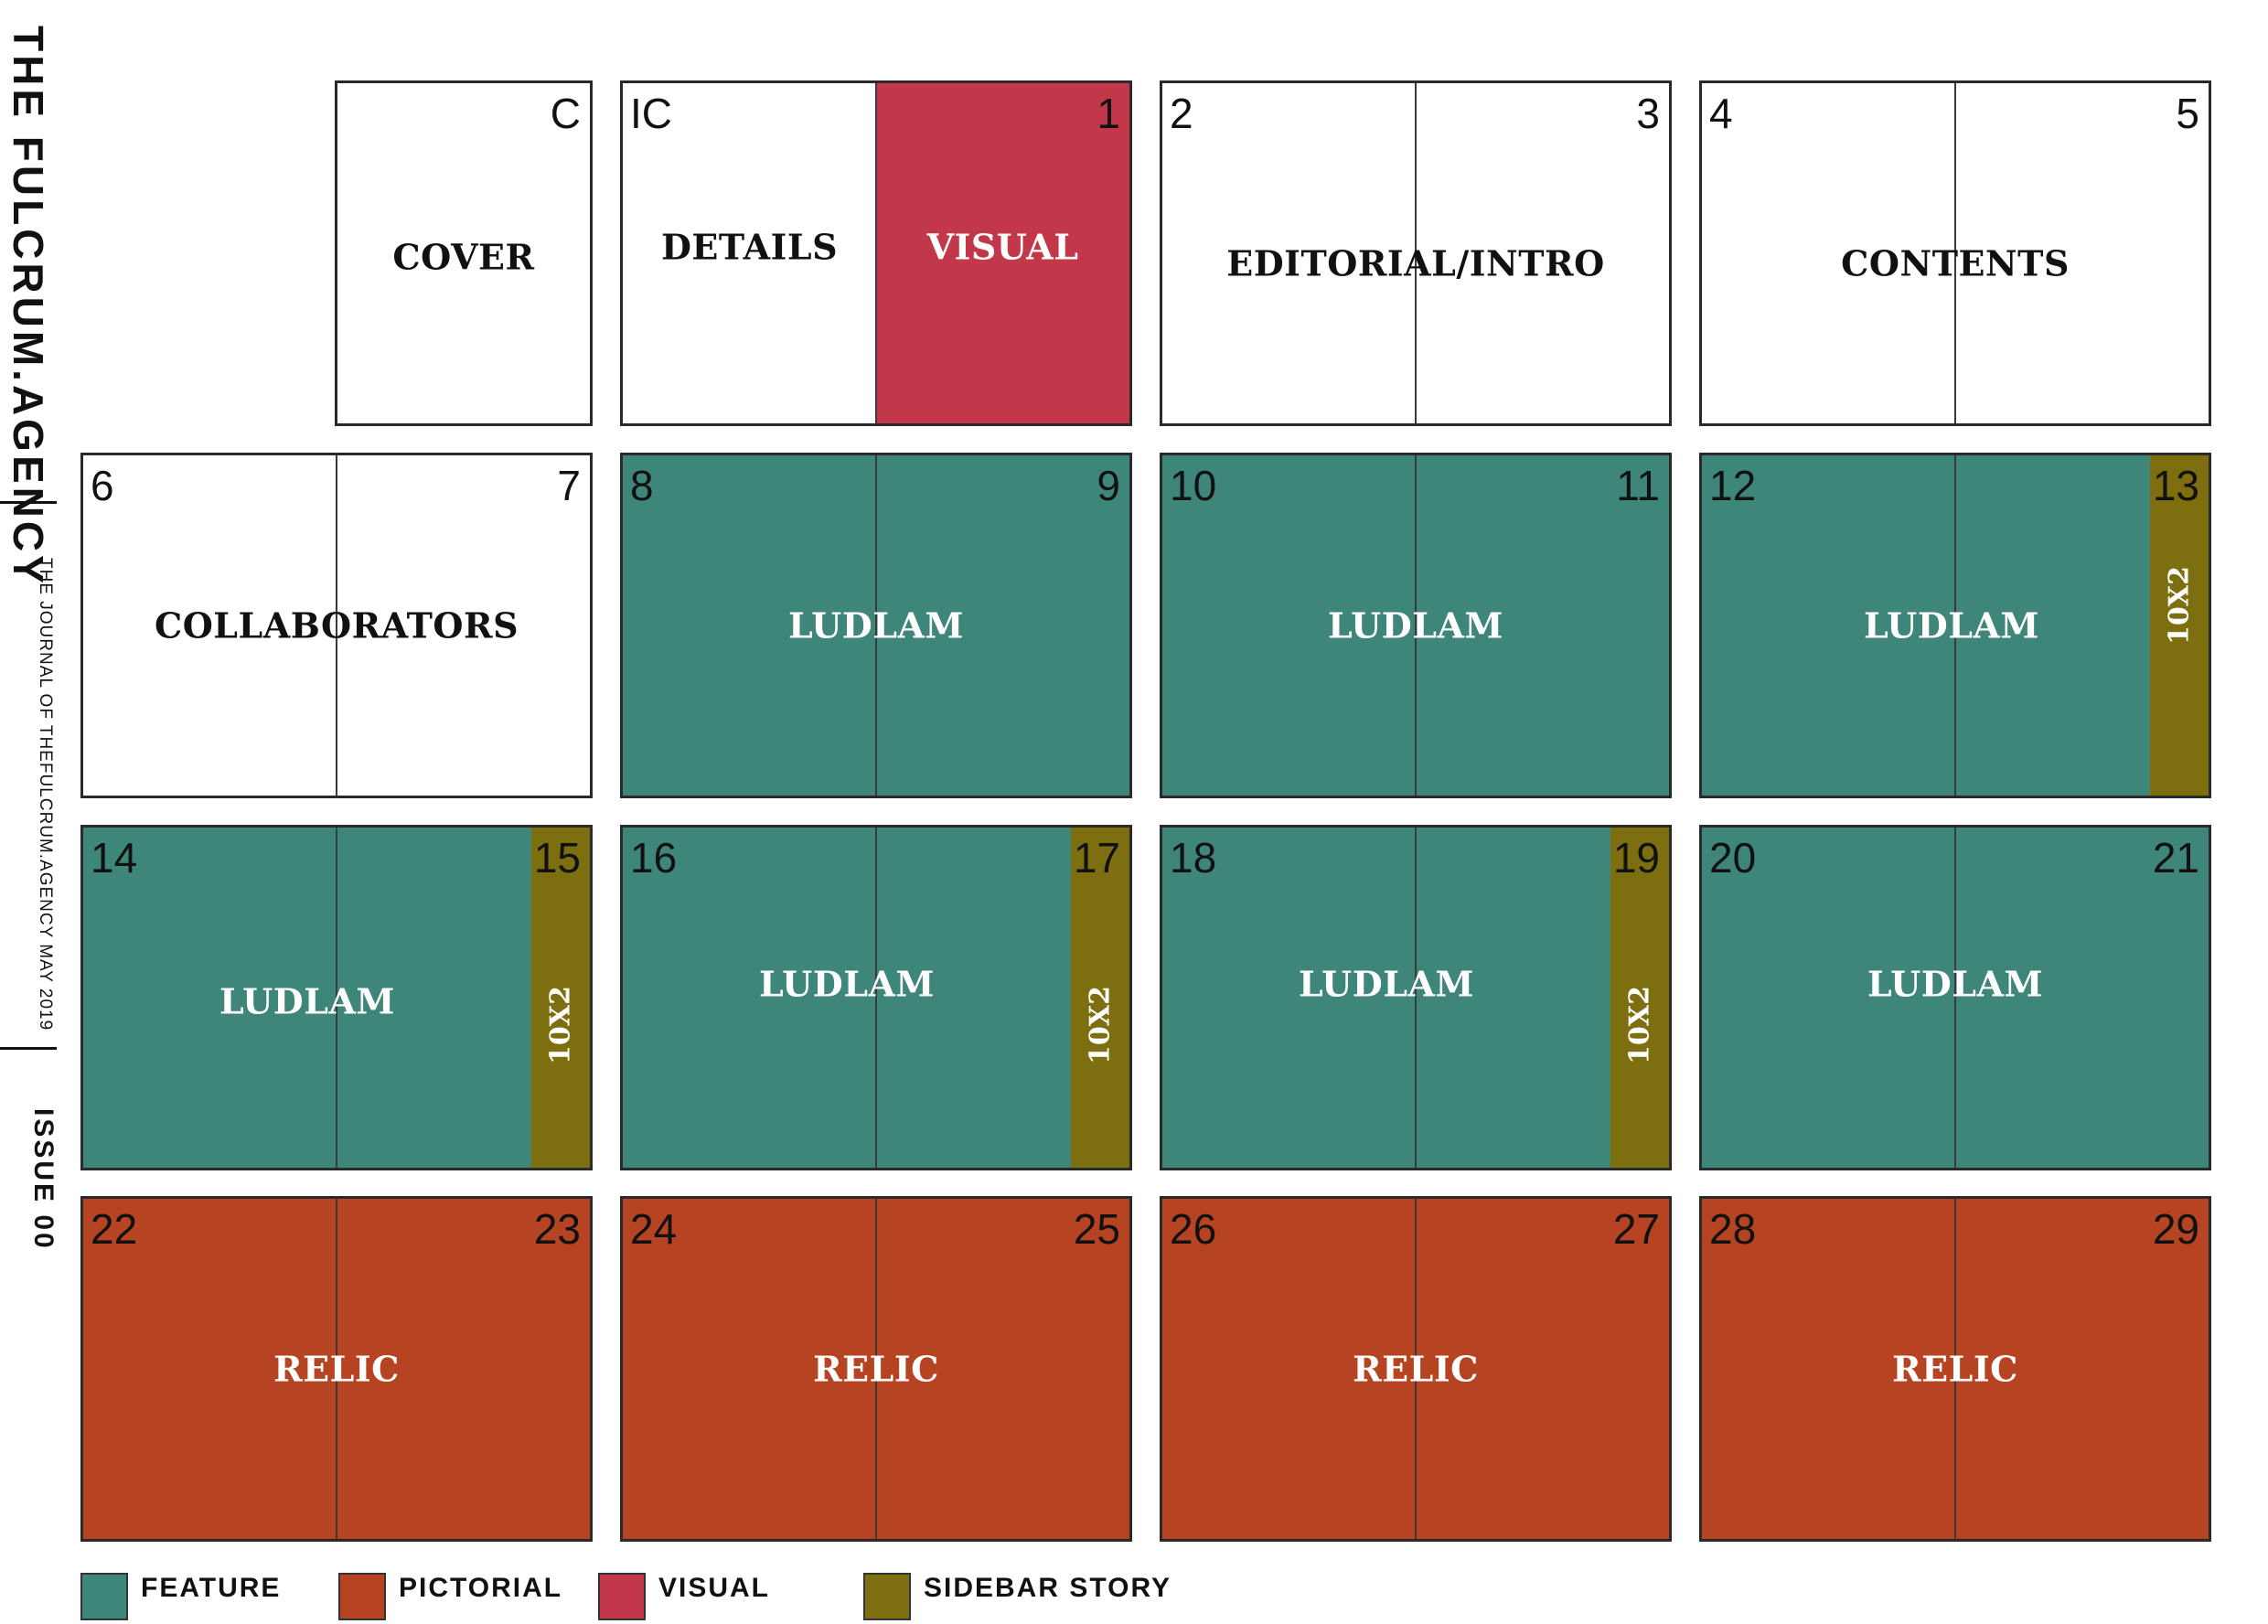  Describe the element at coordinates (654, 857) in the screenshot. I see `page-number: 16` at that location.